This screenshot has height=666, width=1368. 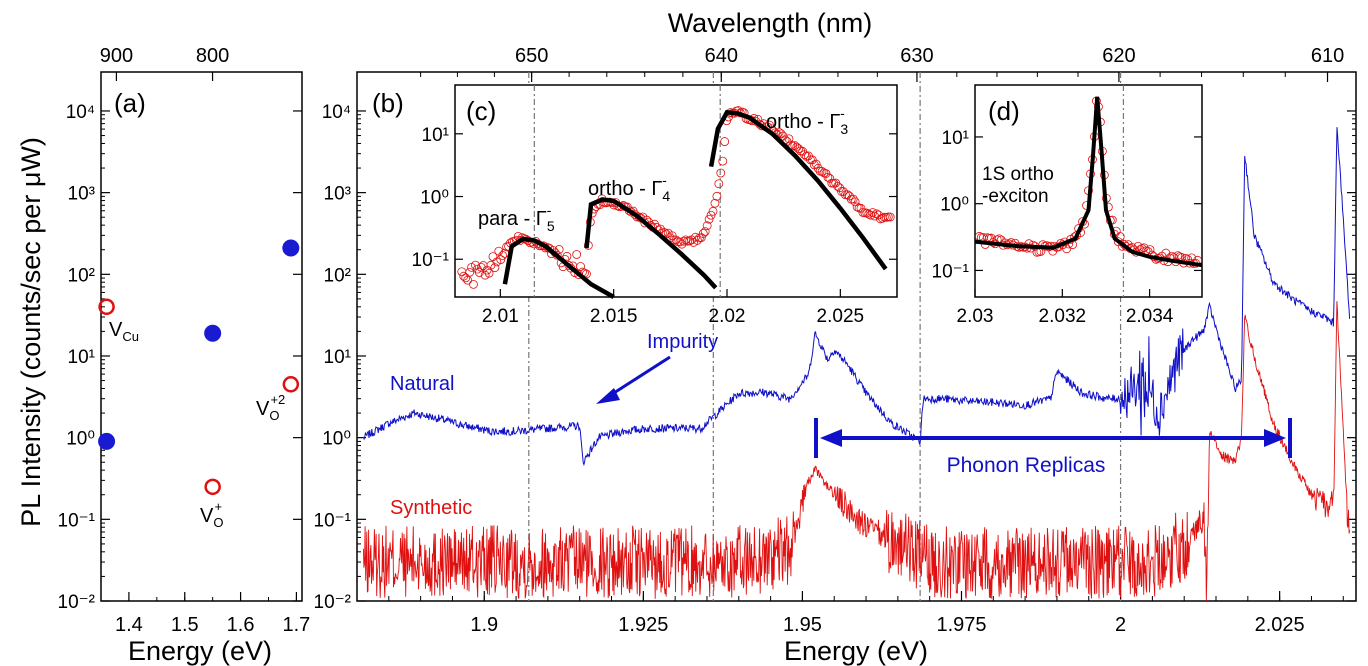 What do you see at coordinates (531, 56) in the screenshot?
I see `panel-b-top-tick-label: 650` at bounding box center [531, 56].